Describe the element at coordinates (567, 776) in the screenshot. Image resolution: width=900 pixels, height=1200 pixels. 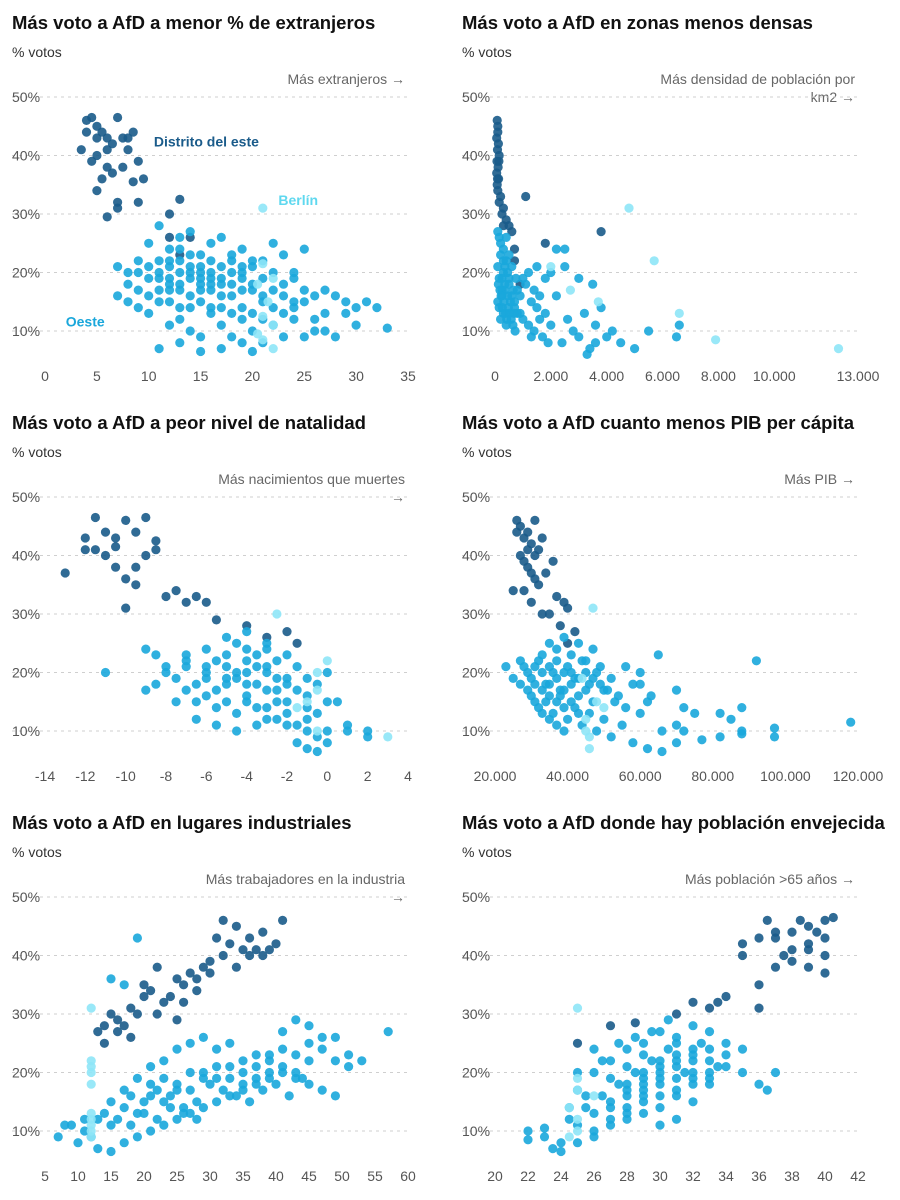
I see `x-tick-label: 40.000` at that location.